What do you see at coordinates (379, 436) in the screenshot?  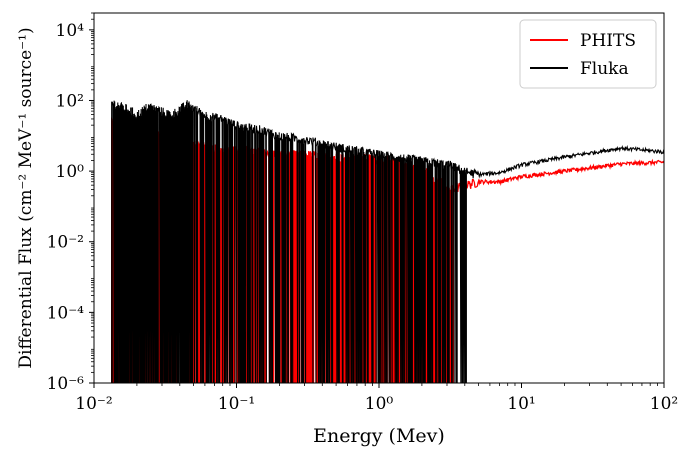 I see `x-axis-label: Energy (Mev)` at bounding box center [379, 436].